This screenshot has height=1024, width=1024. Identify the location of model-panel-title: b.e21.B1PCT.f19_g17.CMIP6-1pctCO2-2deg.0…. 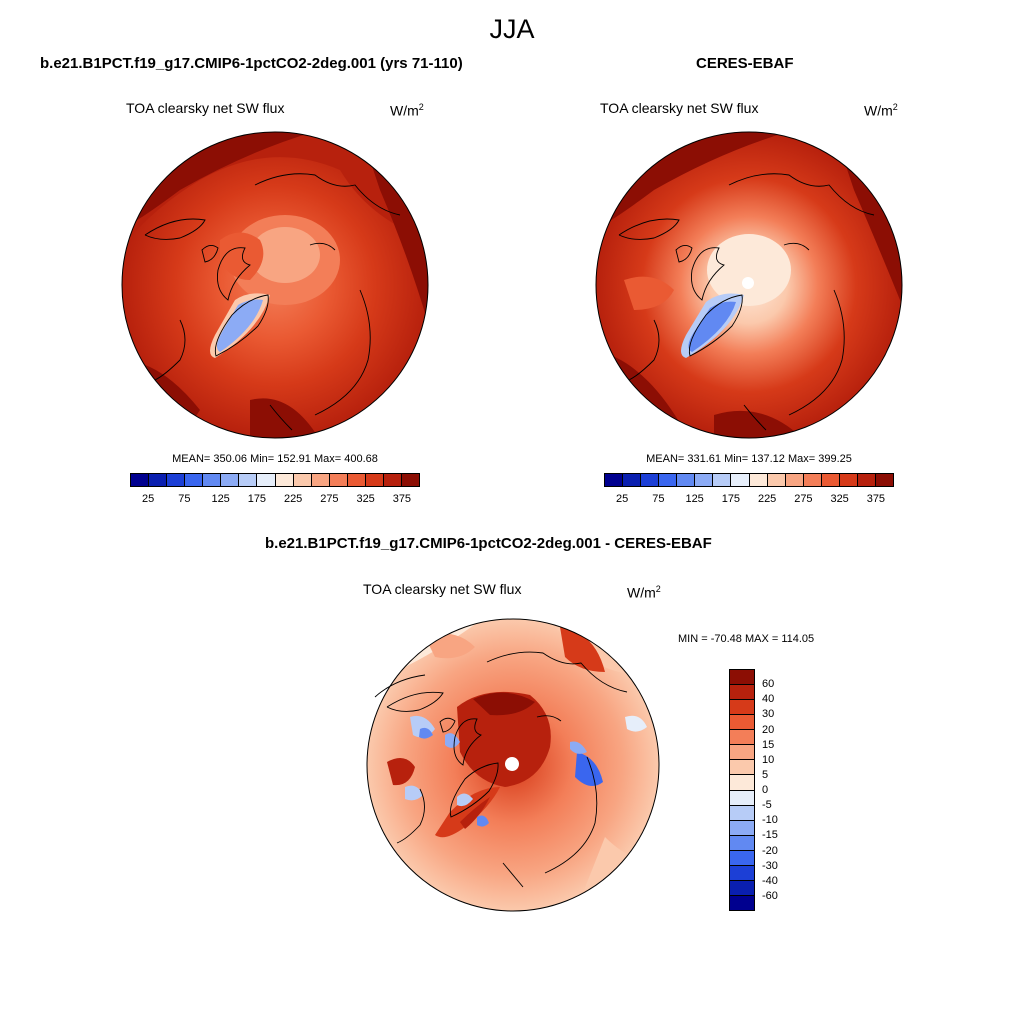
(251, 63).